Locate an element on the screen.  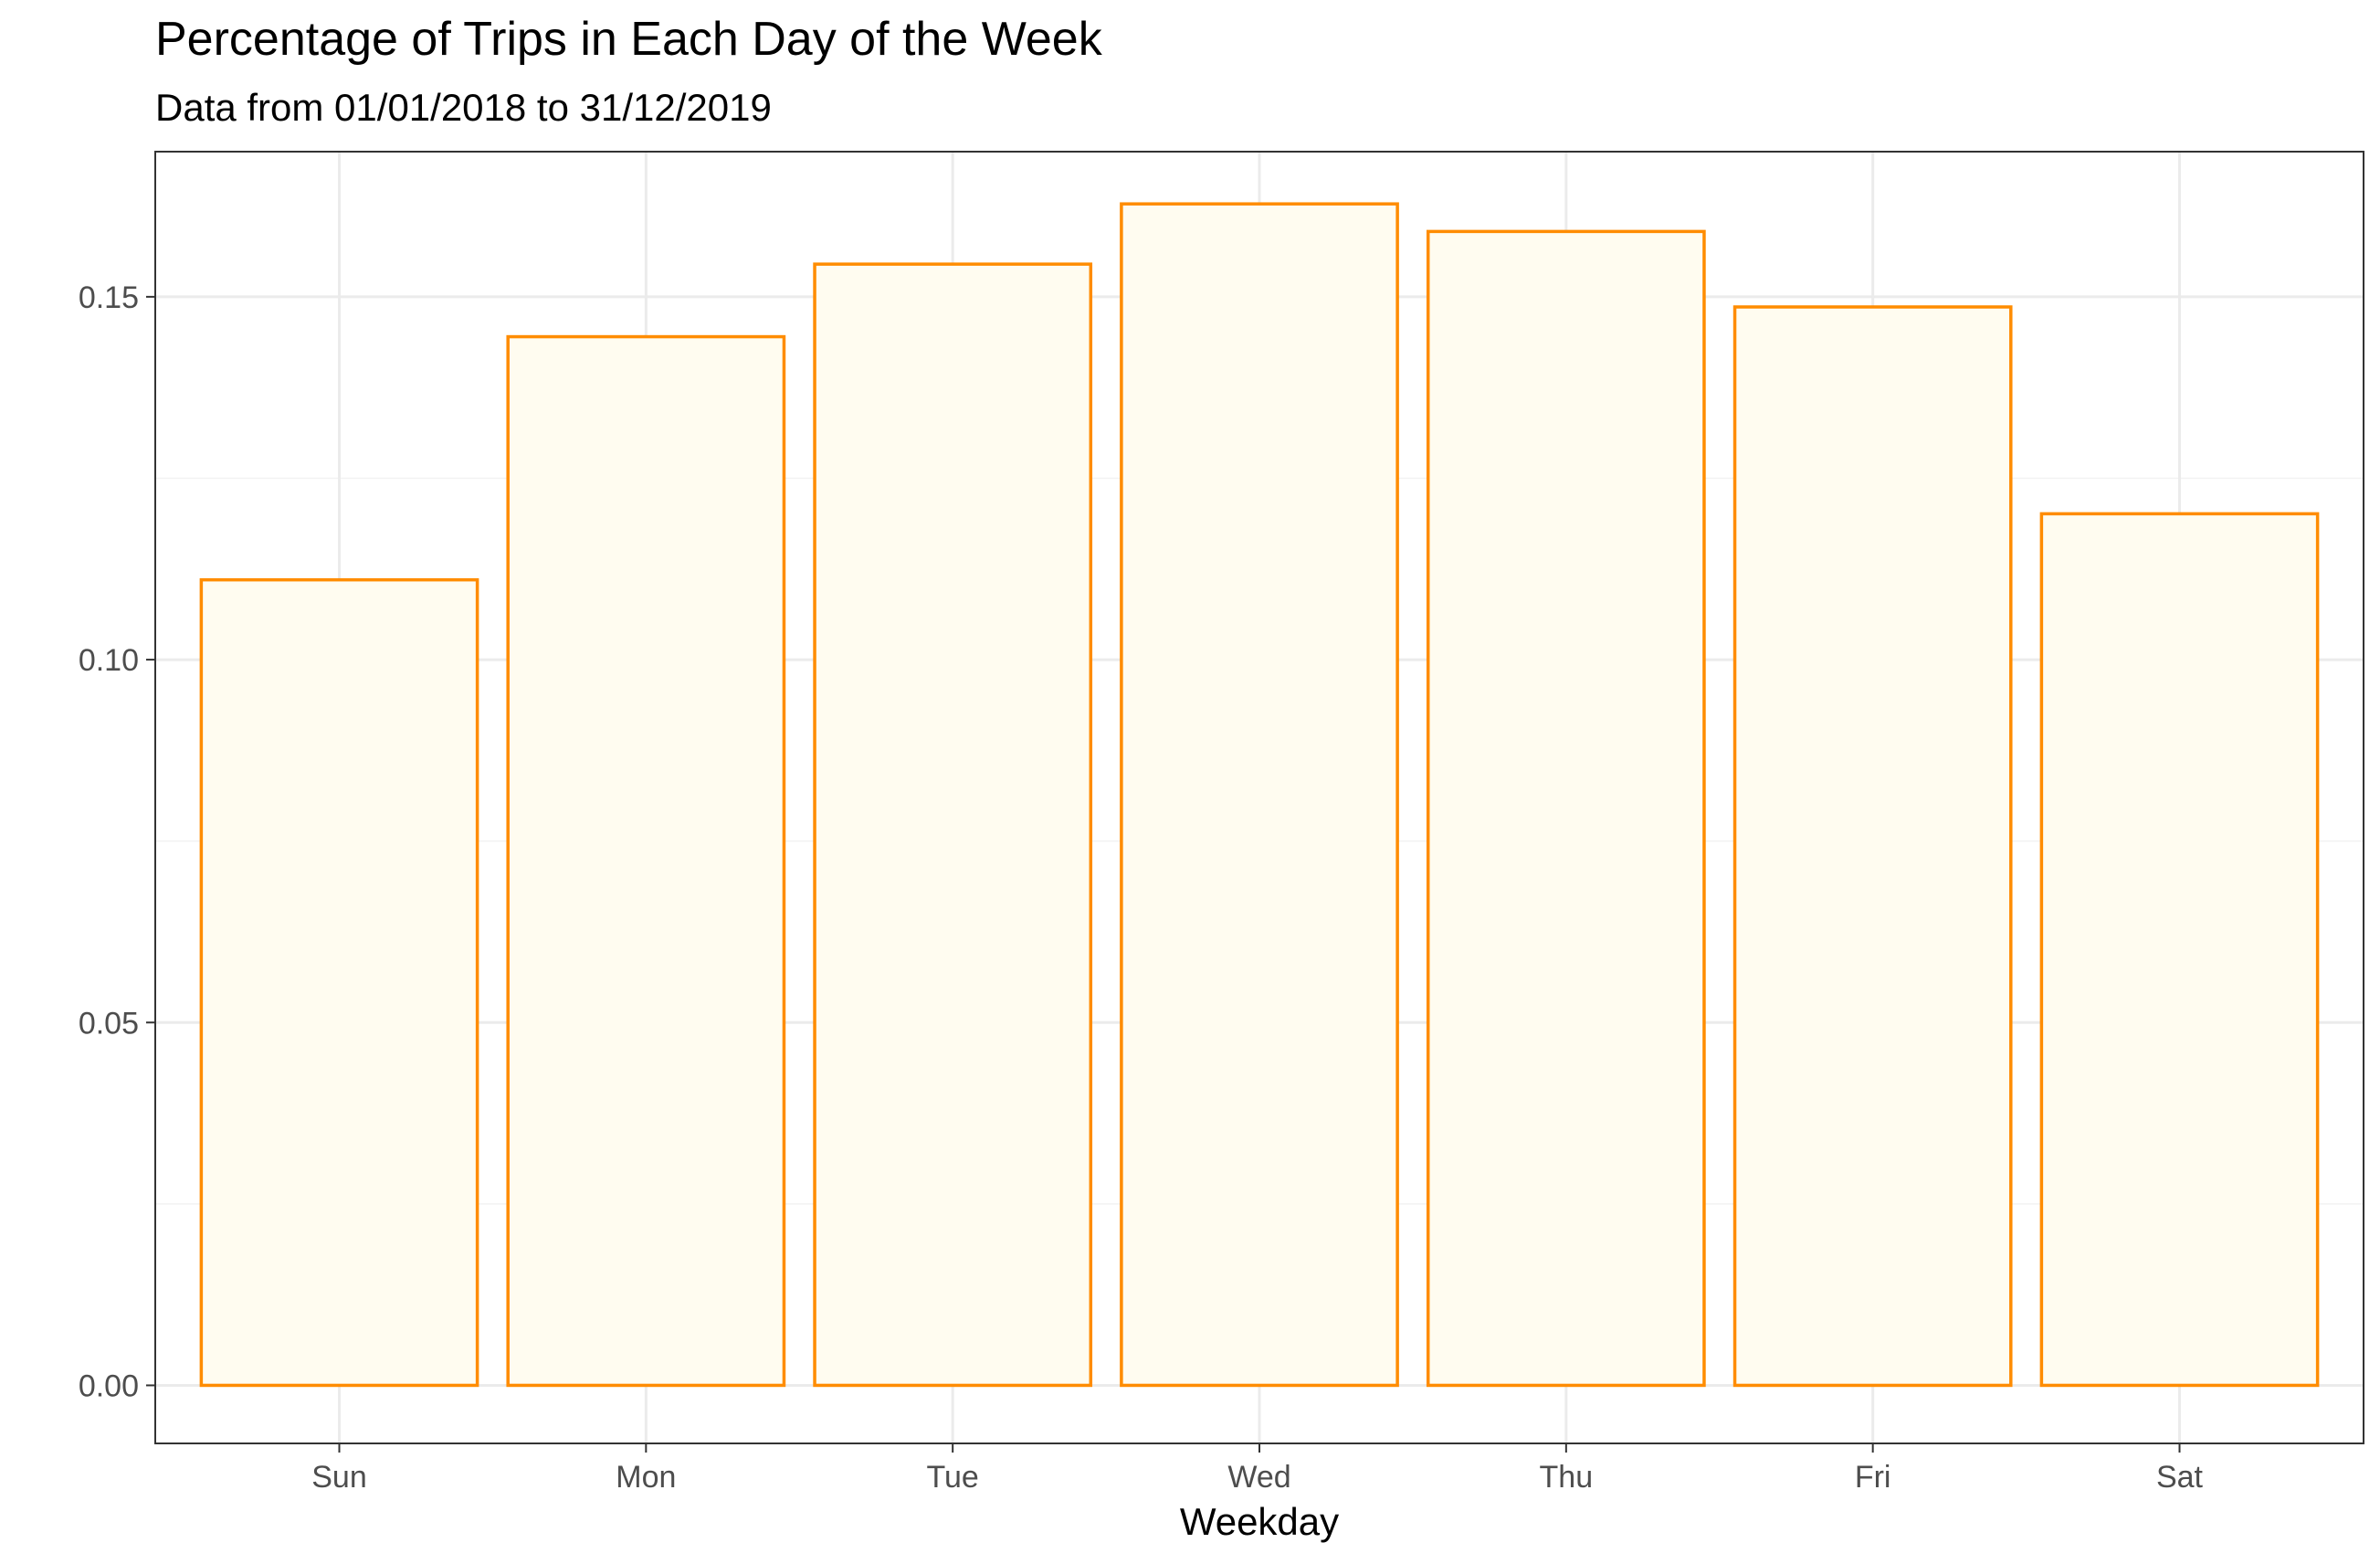
bar-wed is located at coordinates (1259, 795).